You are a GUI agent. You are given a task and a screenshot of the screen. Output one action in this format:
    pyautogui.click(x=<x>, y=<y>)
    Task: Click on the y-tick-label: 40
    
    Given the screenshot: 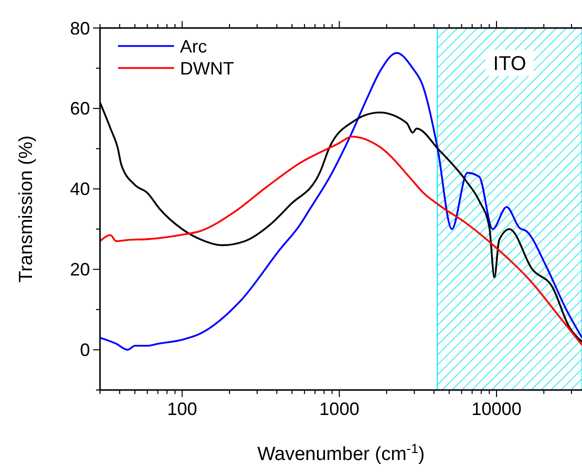 What is the action you would take?
    pyautogui.click(x=80, y=189)
    